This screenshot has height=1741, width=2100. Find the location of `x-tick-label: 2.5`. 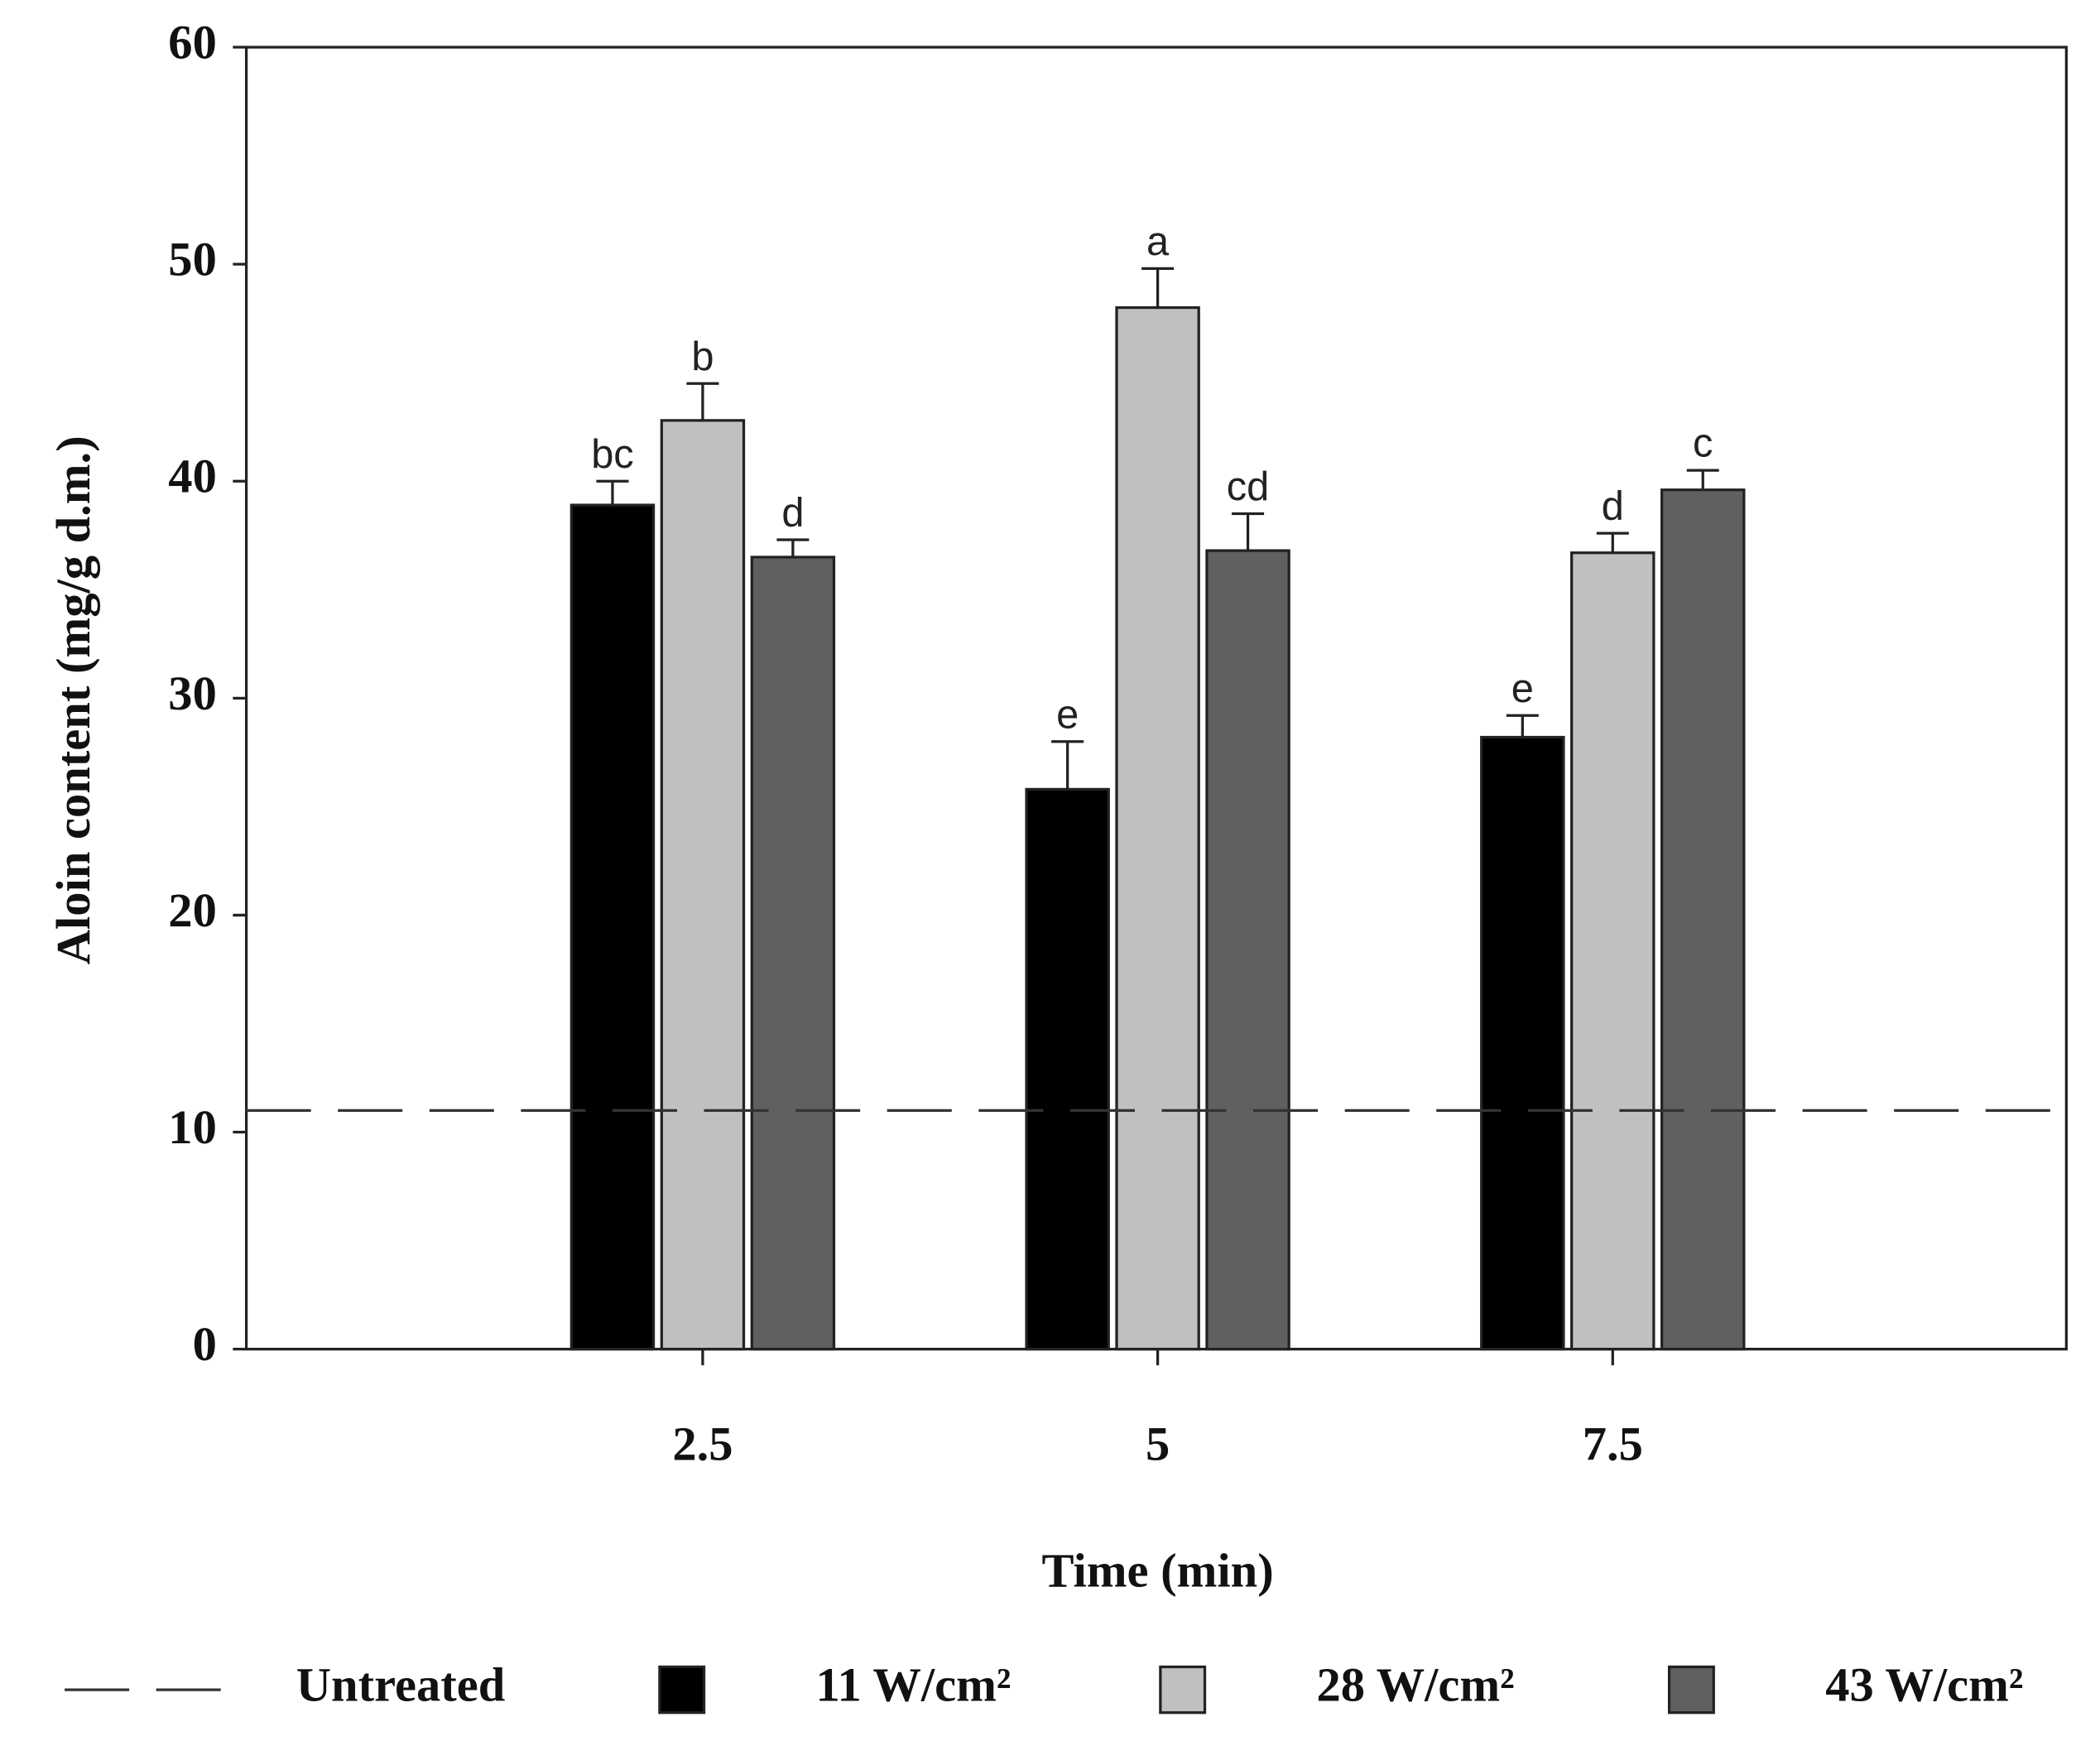

x-tick-label: 2.5 is located at coordinates (702, 1443).